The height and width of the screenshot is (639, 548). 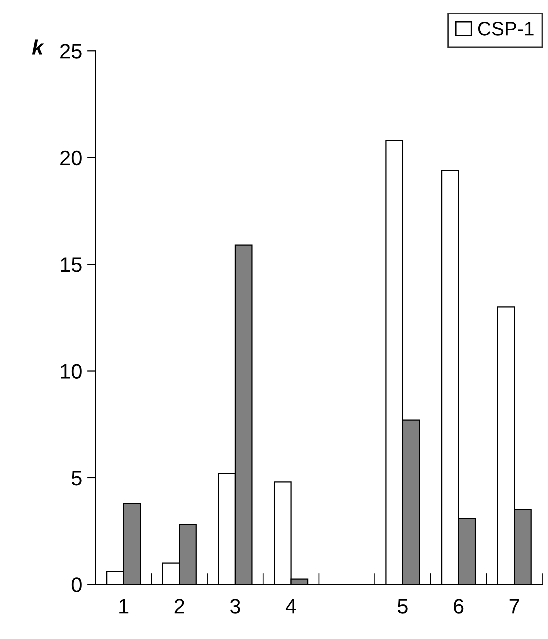 I want to click on y-tick-label: 5, so click(x=77, y=478).